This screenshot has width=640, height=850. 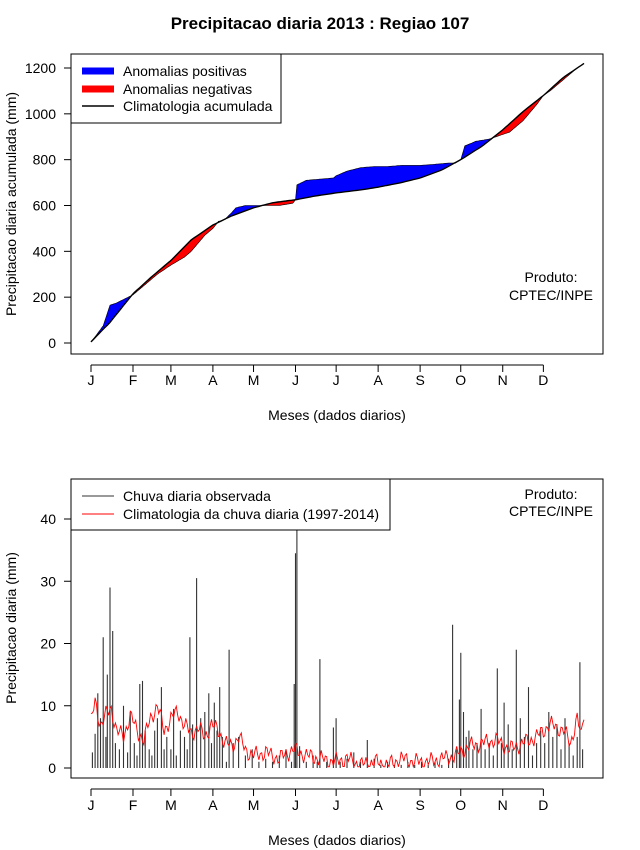 I want to click on y-tick-label-bottom-0: 0, so click(x=52, y=768).